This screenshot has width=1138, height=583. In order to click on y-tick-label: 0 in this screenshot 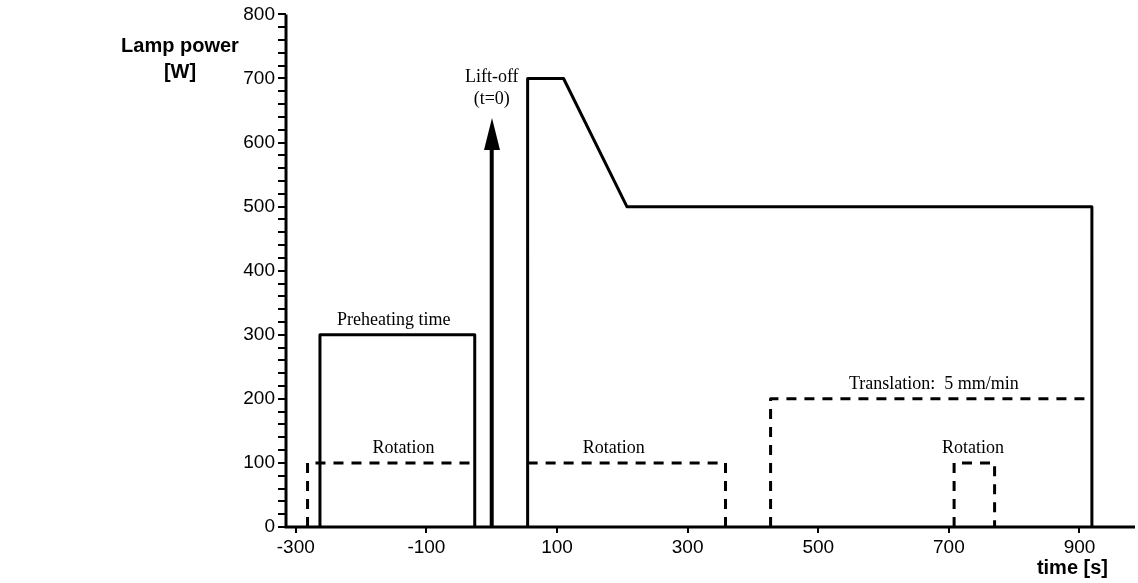, I will do `click(269, 526)`.